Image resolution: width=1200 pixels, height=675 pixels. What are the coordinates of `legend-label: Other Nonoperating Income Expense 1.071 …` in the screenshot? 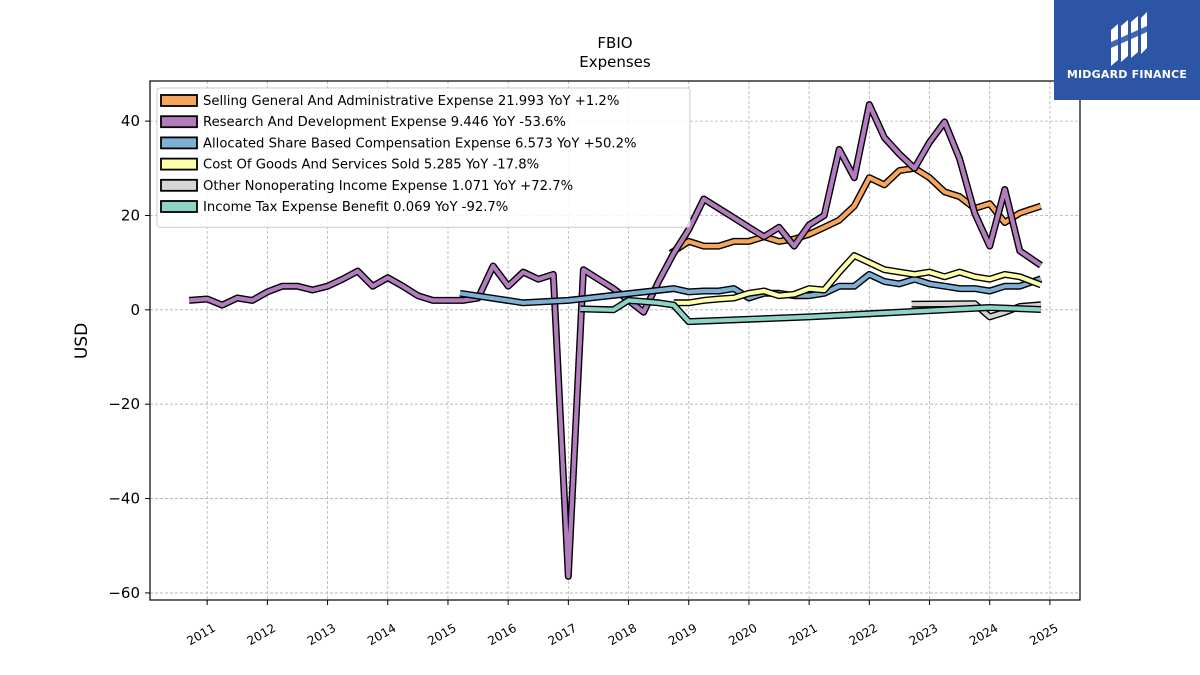 It's located at (388, 186).